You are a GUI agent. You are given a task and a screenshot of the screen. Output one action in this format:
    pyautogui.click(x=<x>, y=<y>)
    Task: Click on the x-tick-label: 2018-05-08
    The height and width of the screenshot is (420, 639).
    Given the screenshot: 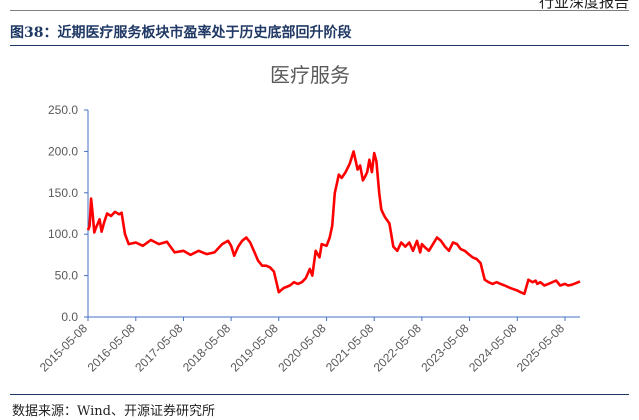 What is the action you would take?
    pyautogui.click(x=207, y=348)
    